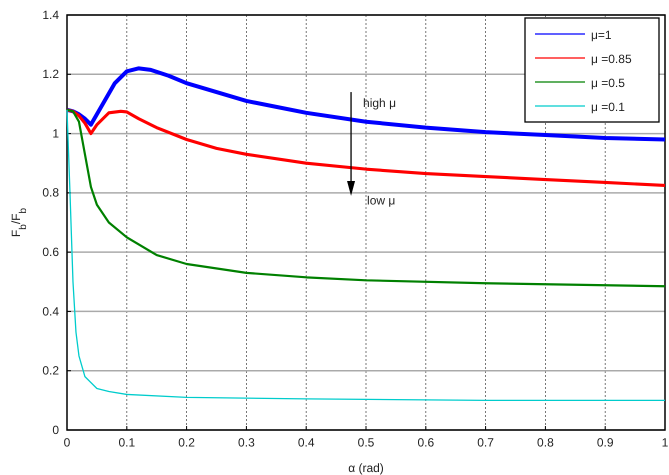  I want to click on x-tick-label: 0.2, so click(187, 443).